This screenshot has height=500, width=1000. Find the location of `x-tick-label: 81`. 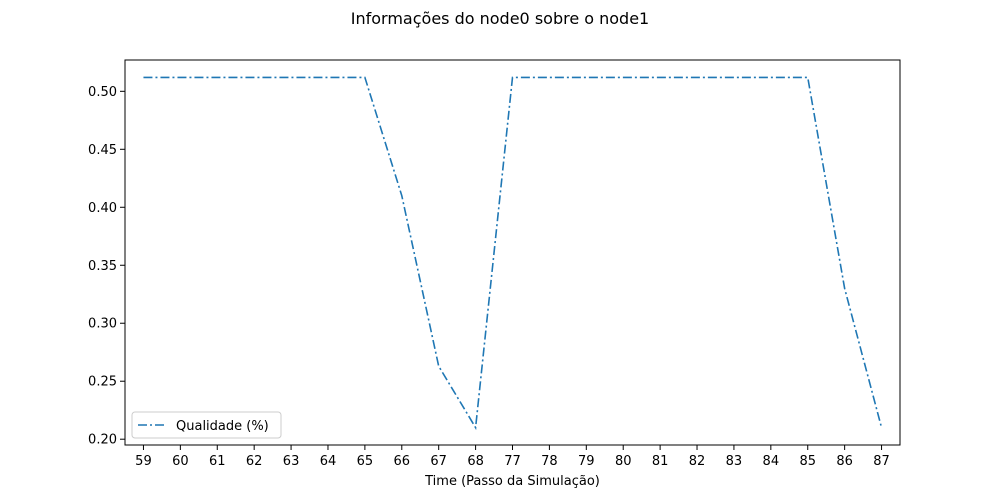

x-tick-label: 81 is located at coordinates (660, 461).